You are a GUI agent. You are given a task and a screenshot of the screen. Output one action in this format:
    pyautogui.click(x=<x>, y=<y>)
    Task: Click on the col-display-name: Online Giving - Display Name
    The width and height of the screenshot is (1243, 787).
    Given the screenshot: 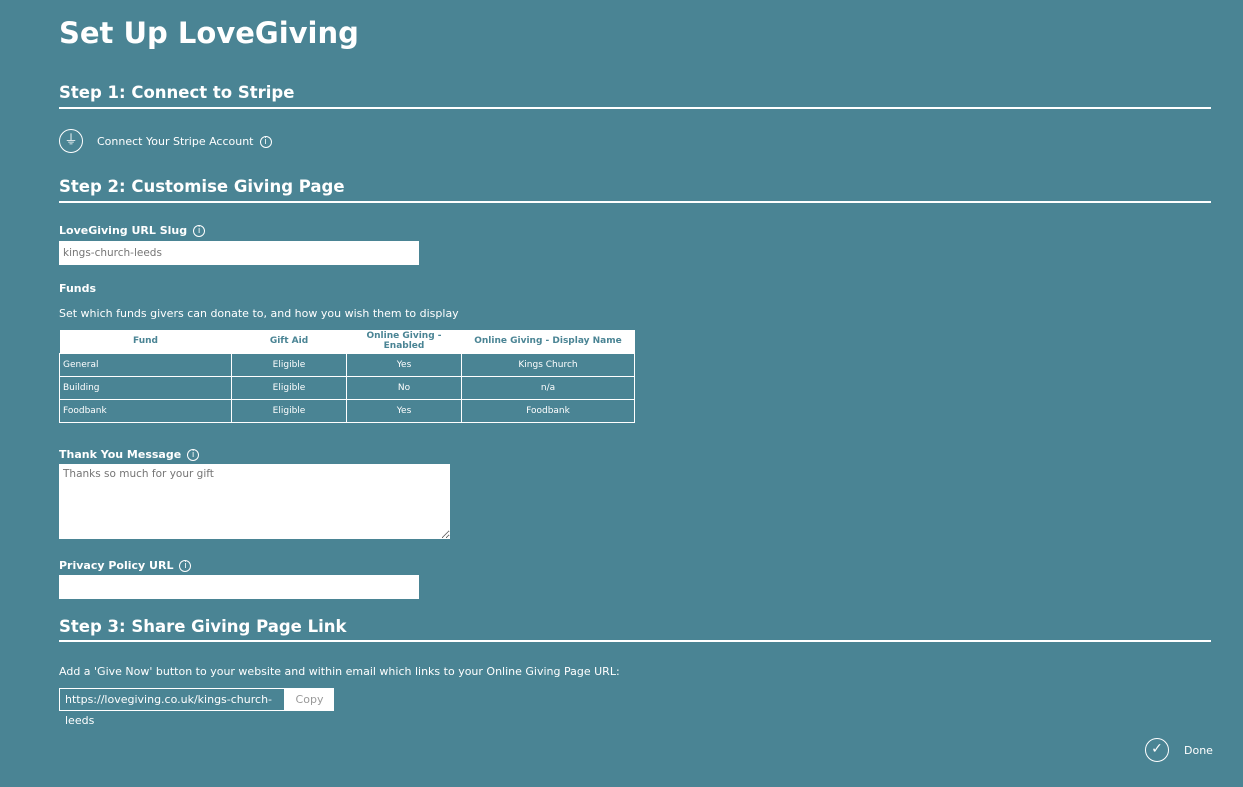 What is the action you would take?
    pyautogui.click(x=548, y=341)
    